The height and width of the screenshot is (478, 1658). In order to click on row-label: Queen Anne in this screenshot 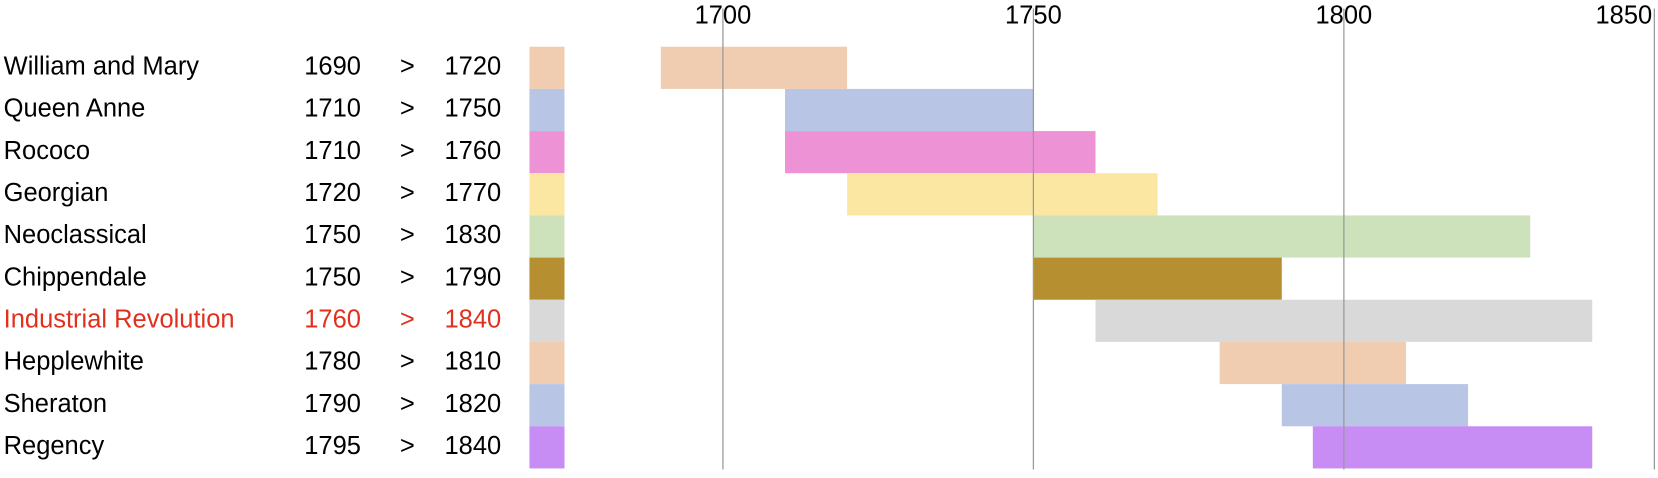, I will do `click(75, 109)`.